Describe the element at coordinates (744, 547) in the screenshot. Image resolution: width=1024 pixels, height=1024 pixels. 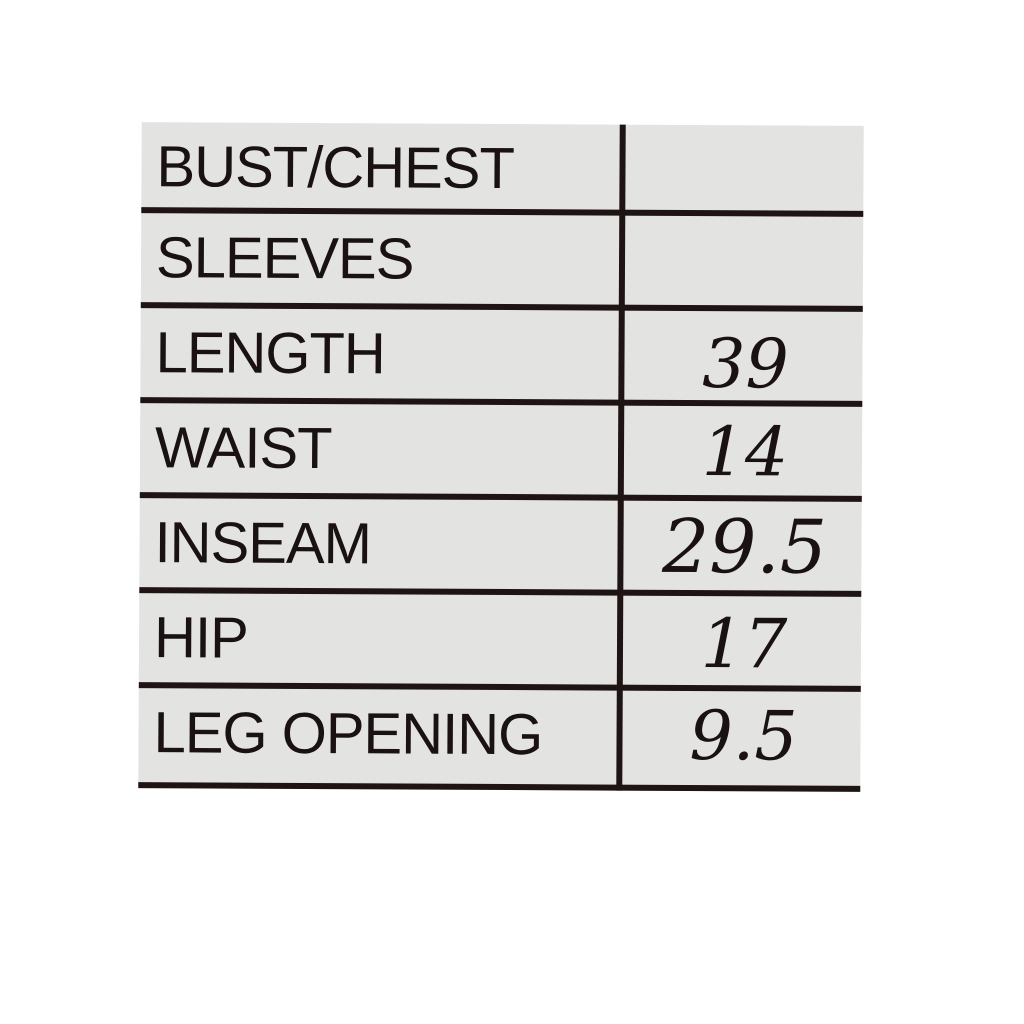
I see `value-inseam: 29.5` at that location.